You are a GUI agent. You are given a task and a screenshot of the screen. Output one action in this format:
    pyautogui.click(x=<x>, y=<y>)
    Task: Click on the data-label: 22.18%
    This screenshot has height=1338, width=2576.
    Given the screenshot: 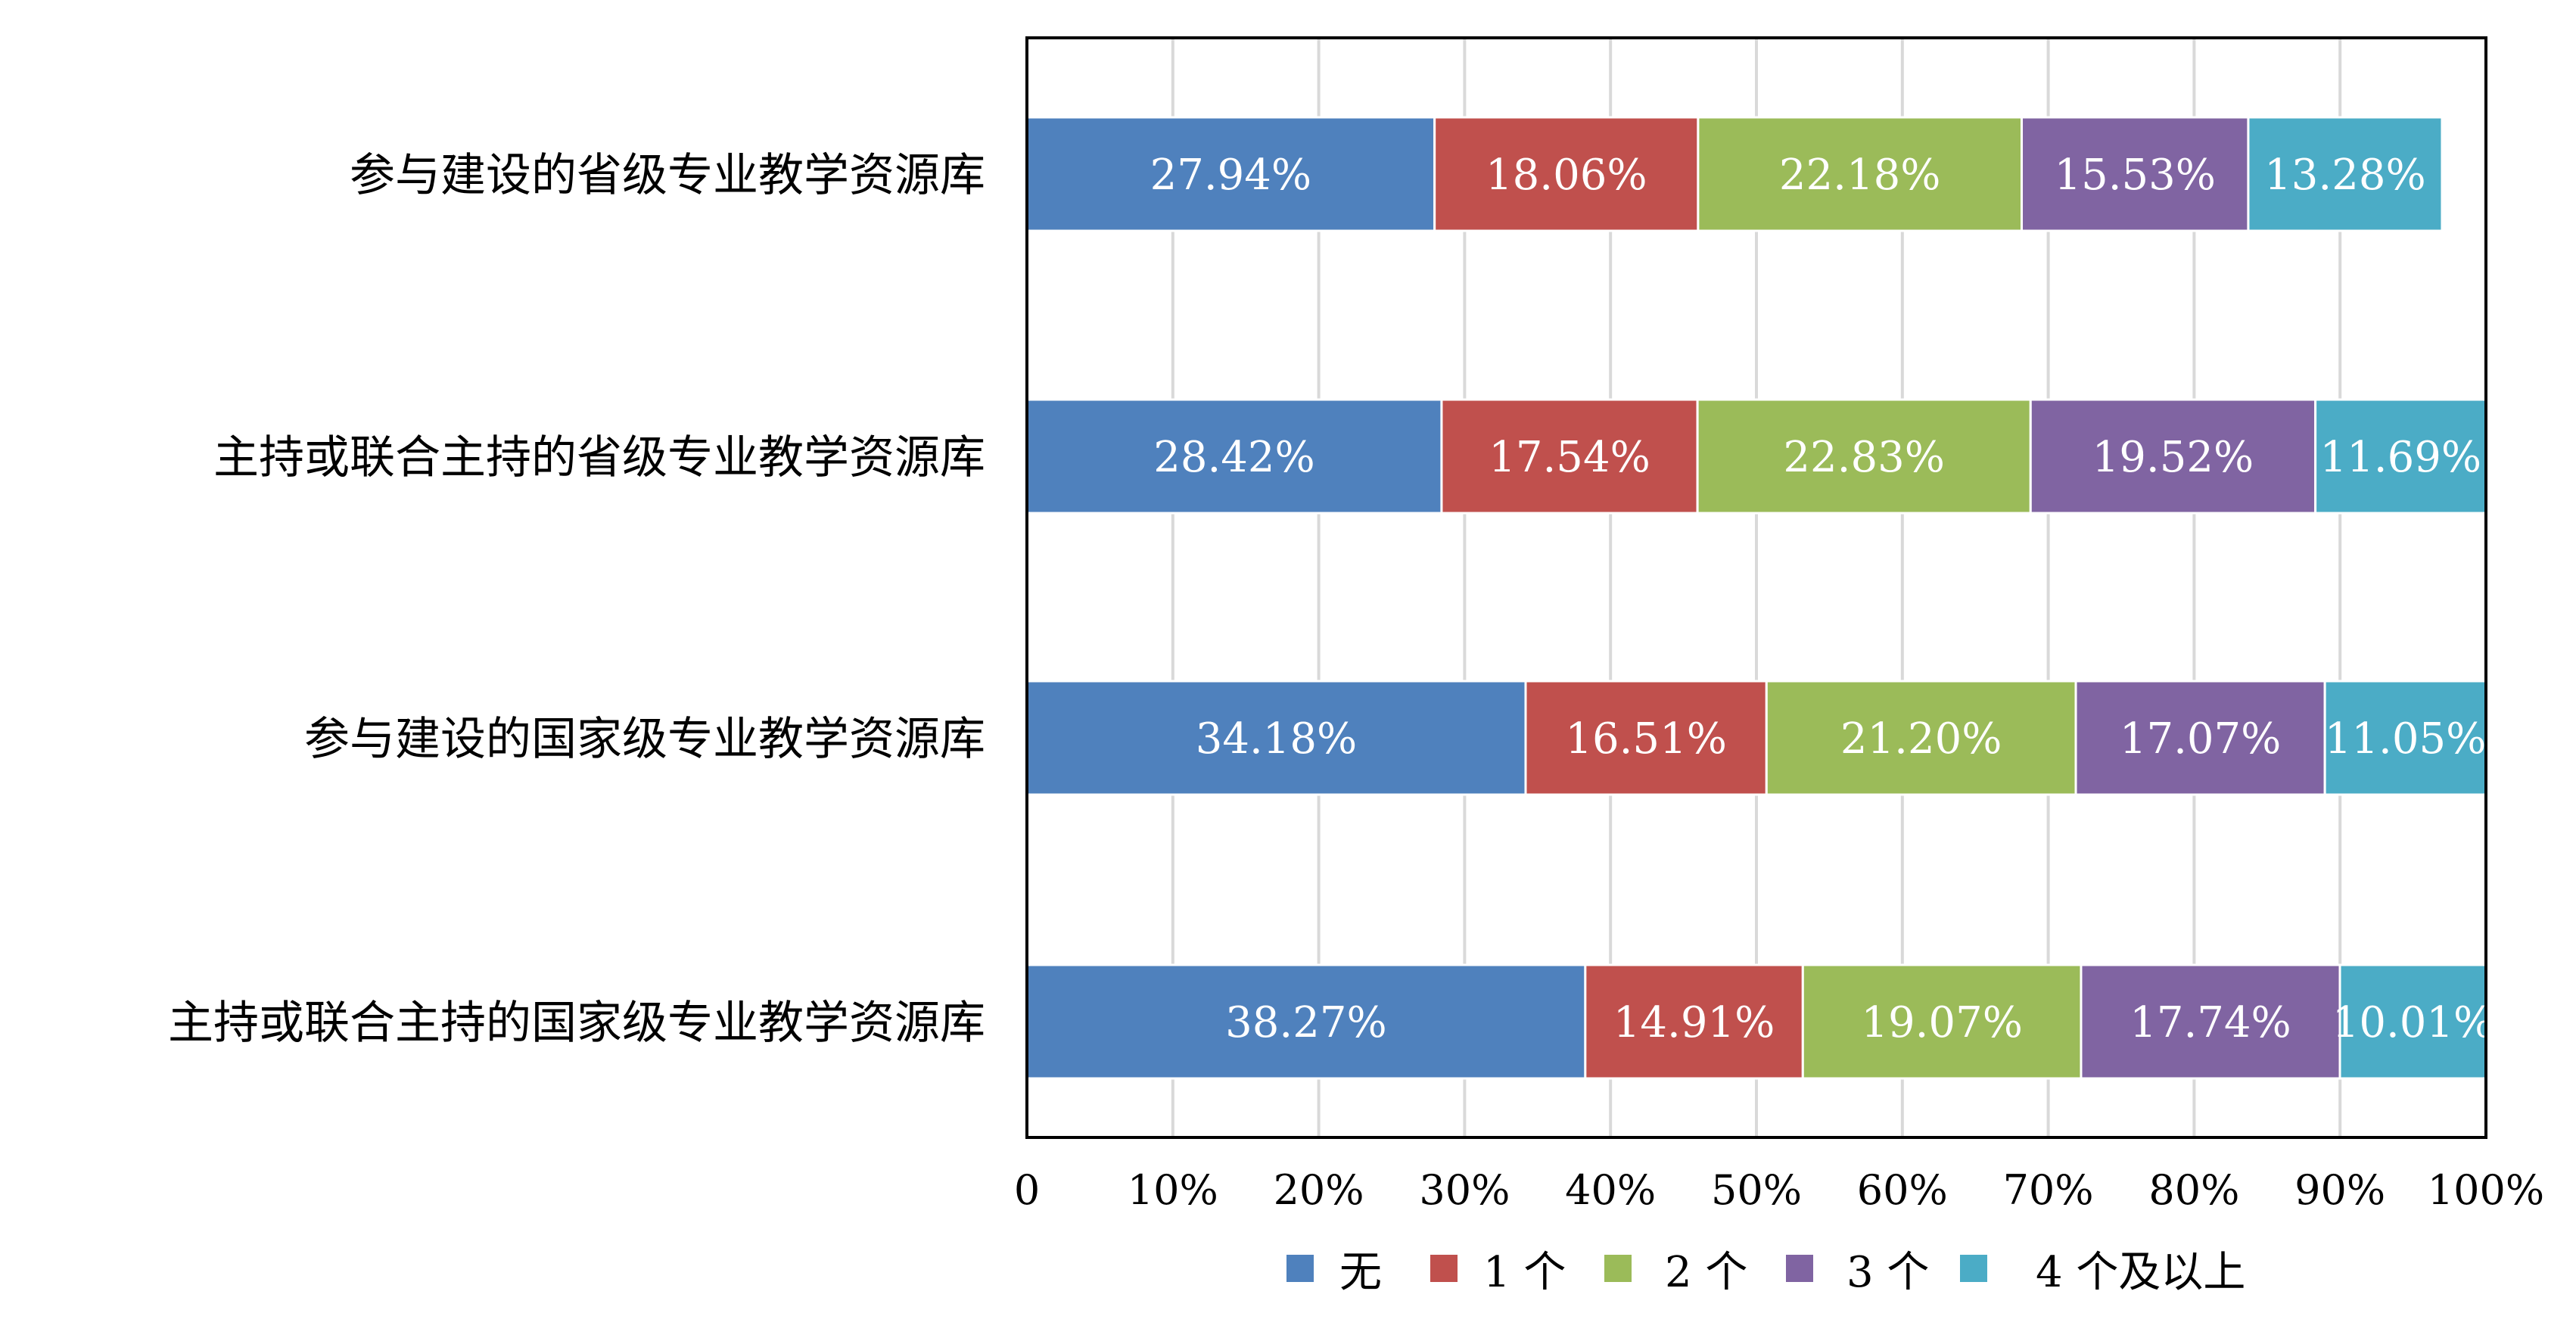 What is the action you would take?
    pyautogui.click(x=1860, y=175)
    